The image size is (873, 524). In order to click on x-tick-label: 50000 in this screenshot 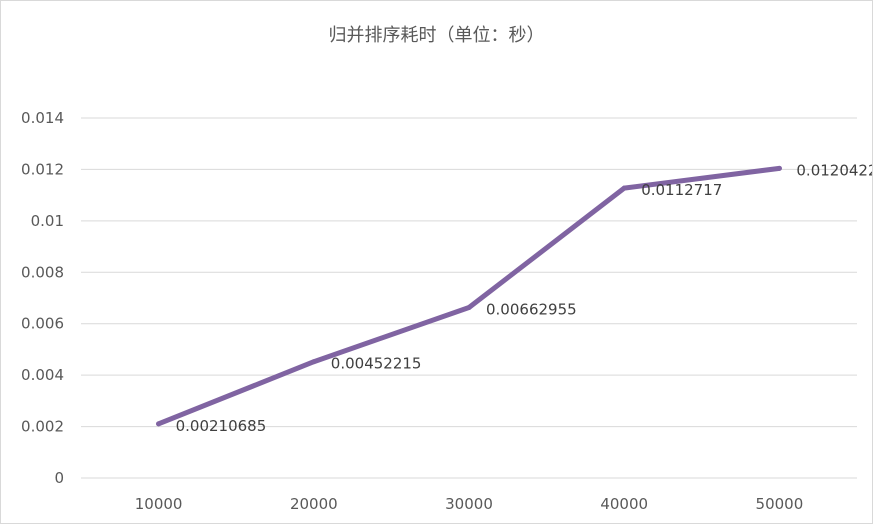, I will do `click(780, 504)`.